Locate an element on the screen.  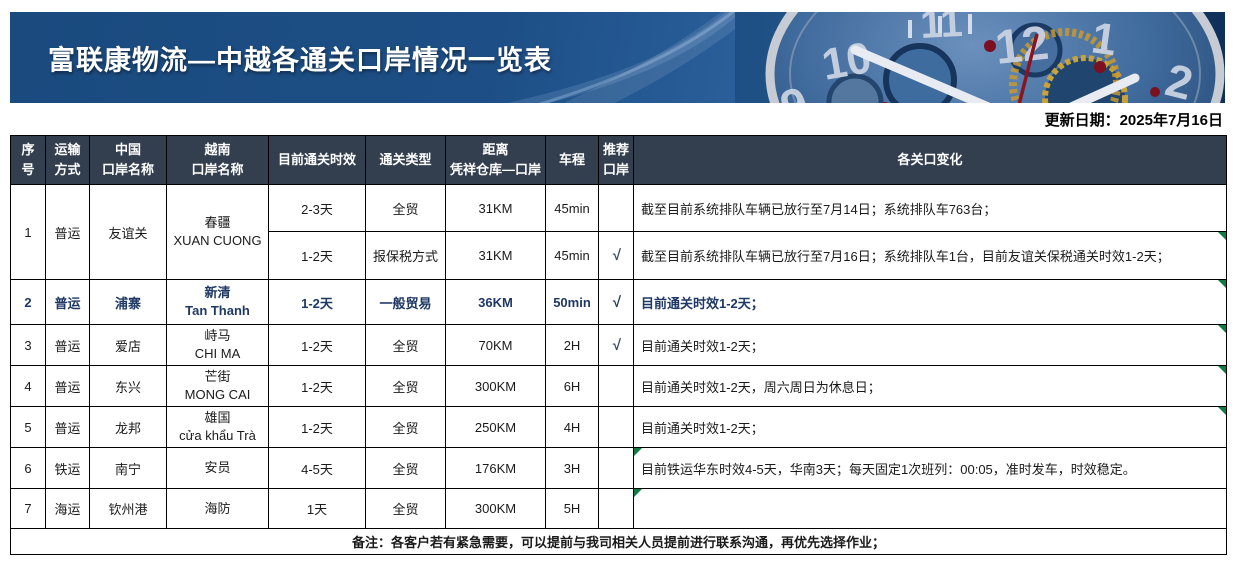
vietnam-port-line: Tan Thanh is located at coordinates (217, 310).